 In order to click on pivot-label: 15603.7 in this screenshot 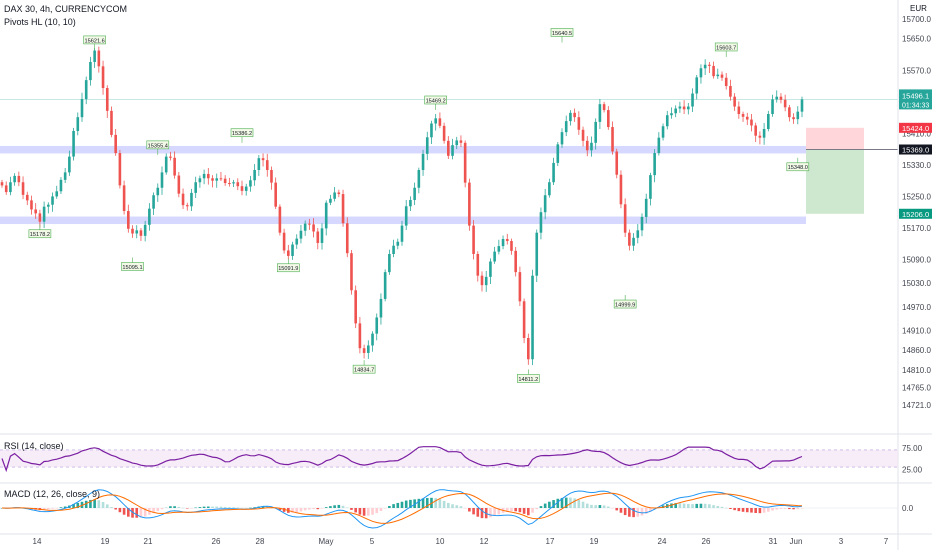, I will do `click(726, 48)`.